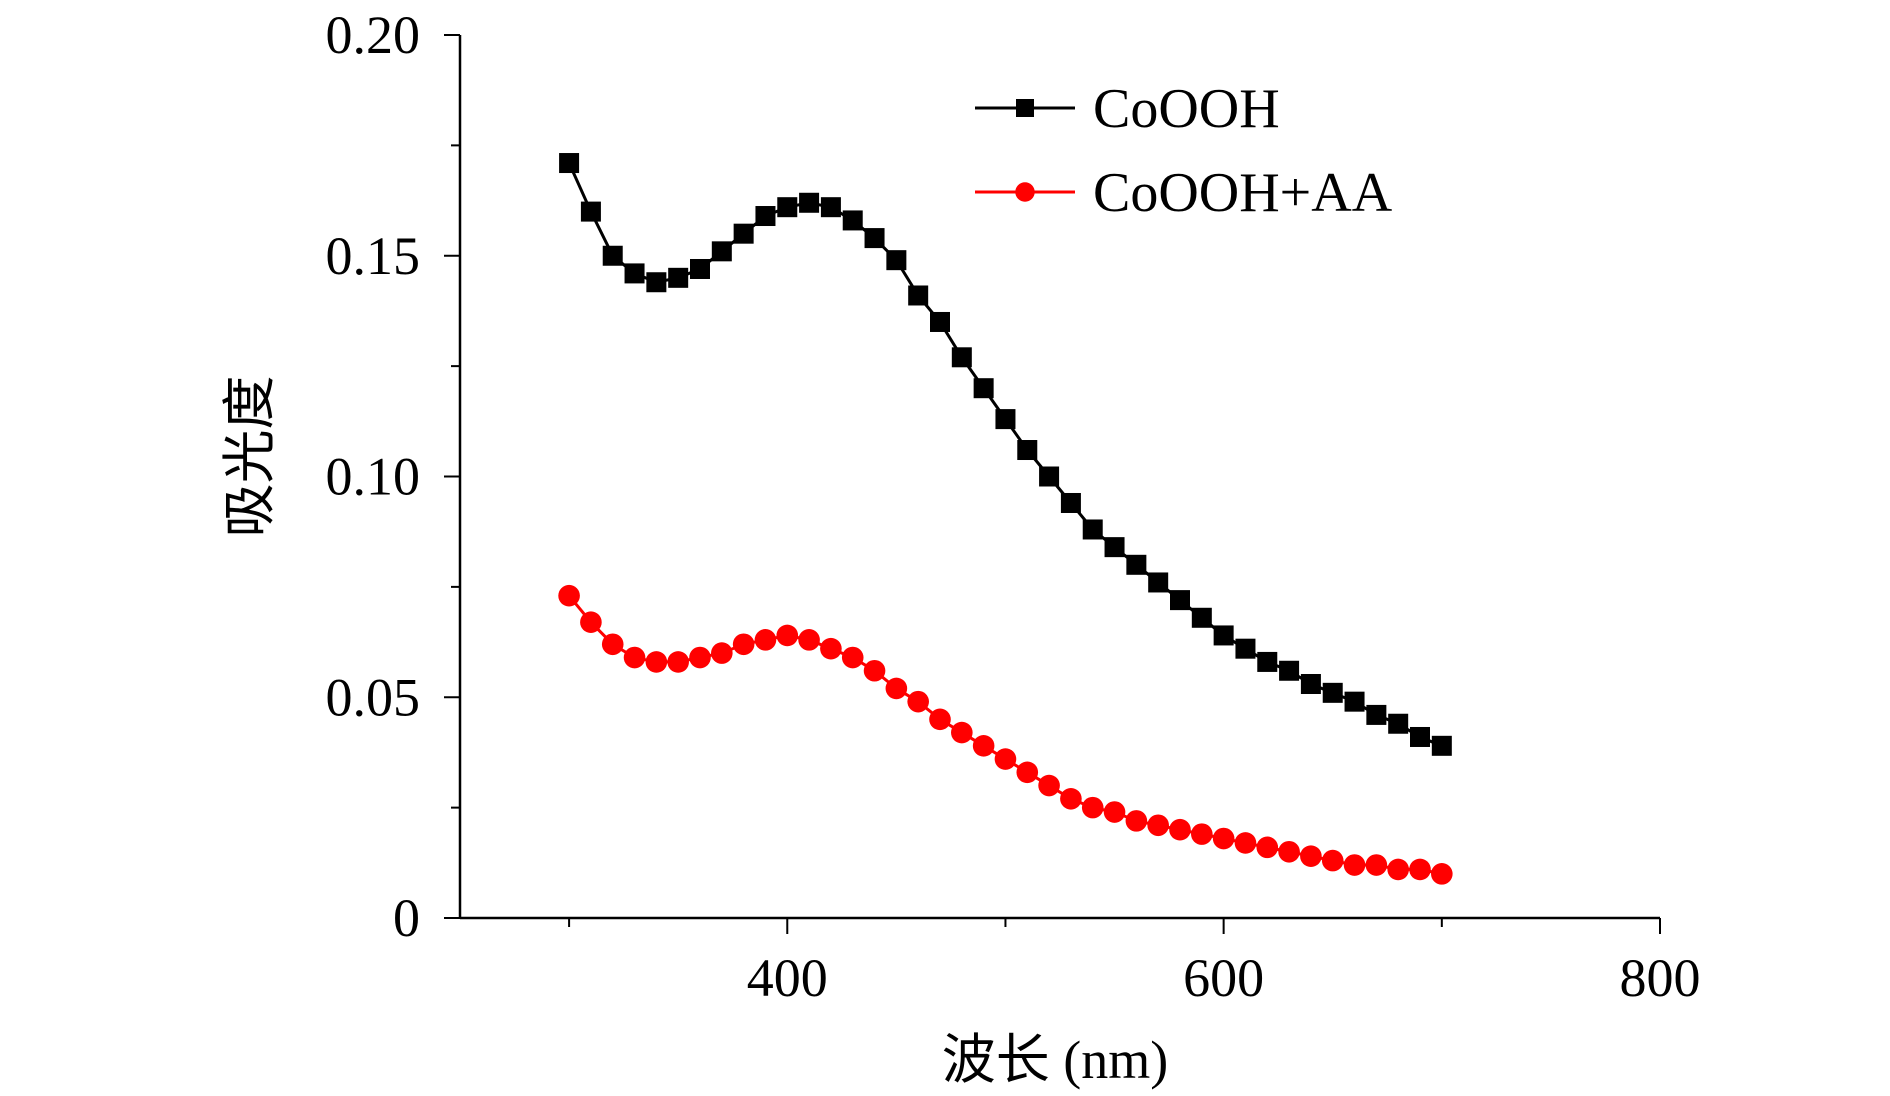 The image size is (1890, 1096). I want to click on legend-label: CoOOH, so click(1186, 109).